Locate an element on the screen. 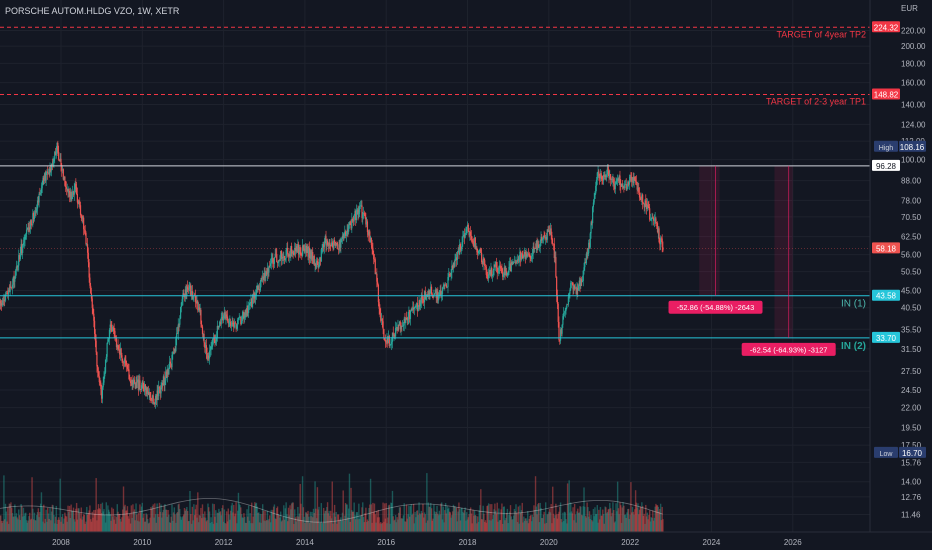 The image size is (932, 550). in-1-price-text: 43.58 is located at coordinates (886, 296).